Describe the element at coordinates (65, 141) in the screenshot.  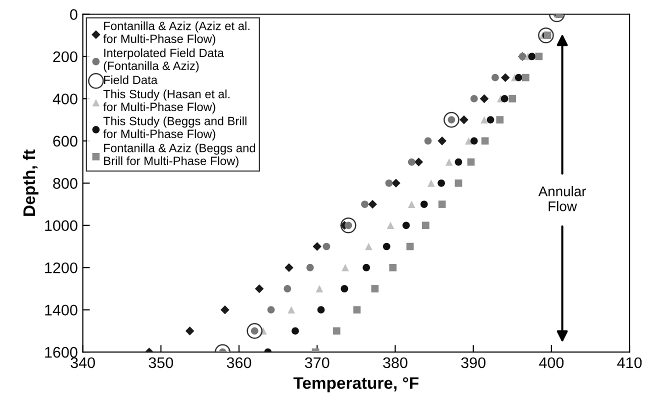
I see `y-tick-label: 600` at that location.